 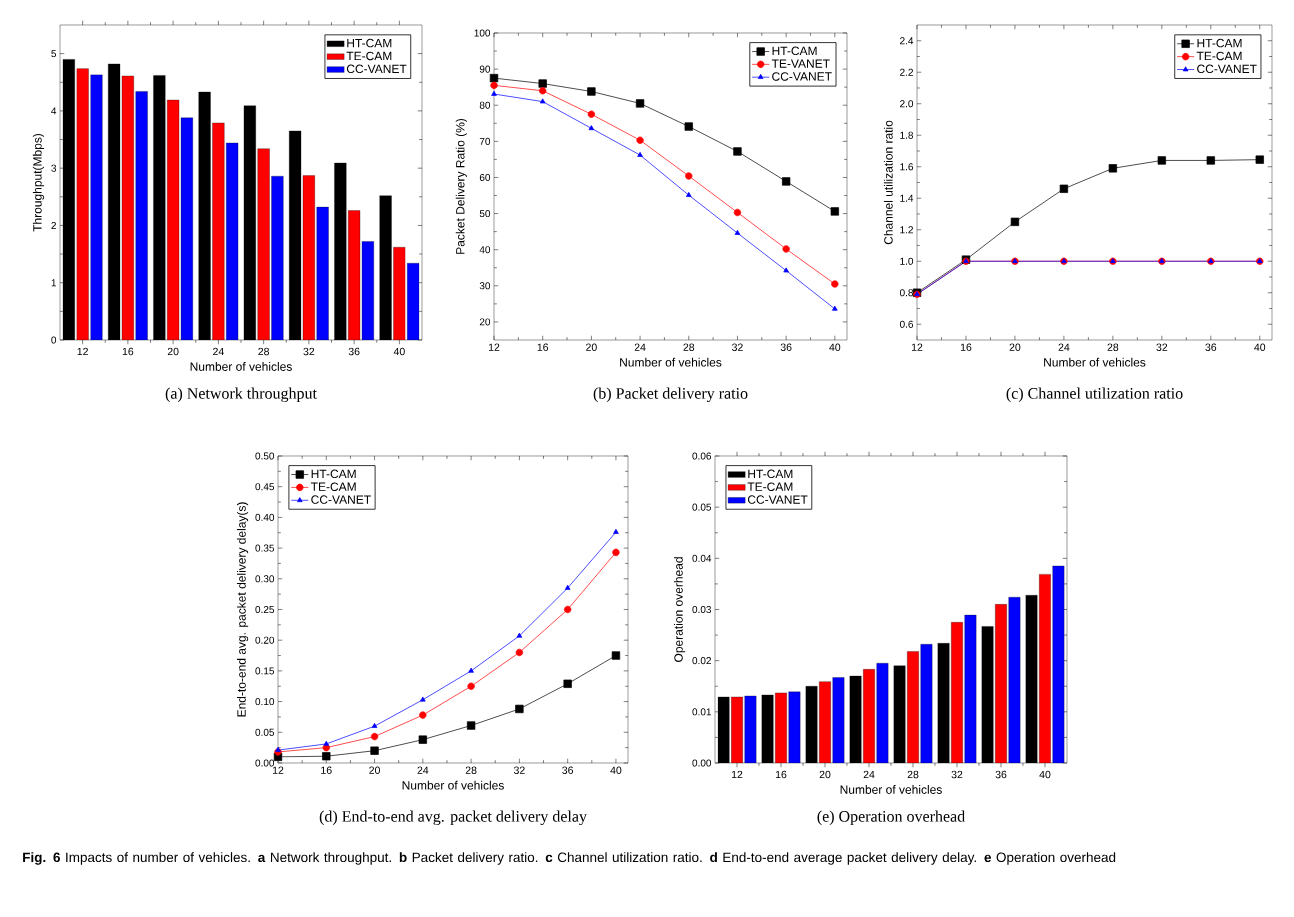 I want to click on legend-label: TE-VANET, so click(x=800, y=63).